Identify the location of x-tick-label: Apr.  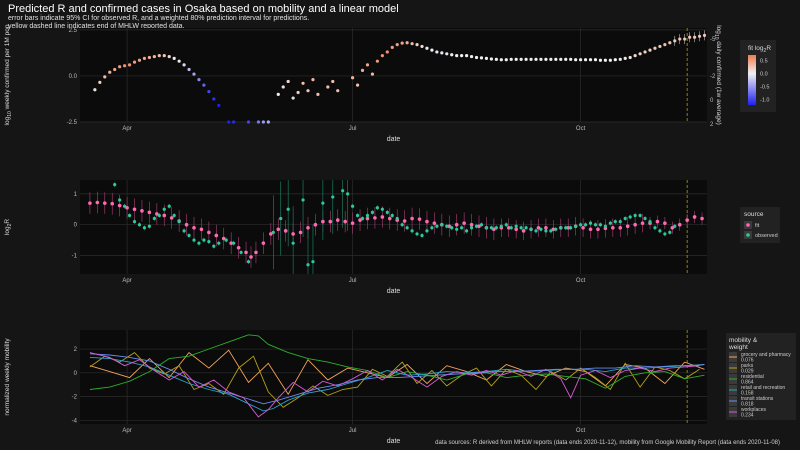
(126, 129).